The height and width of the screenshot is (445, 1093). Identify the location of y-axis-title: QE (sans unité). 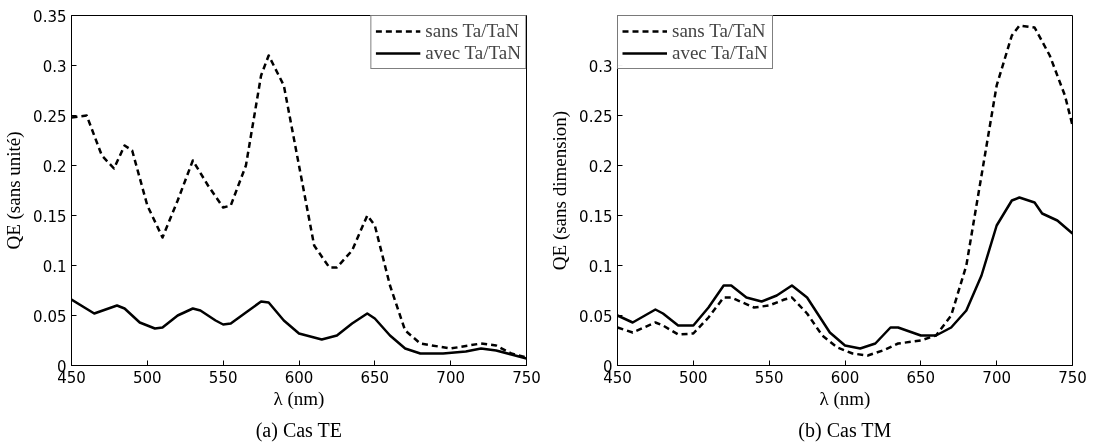
(14, 190).